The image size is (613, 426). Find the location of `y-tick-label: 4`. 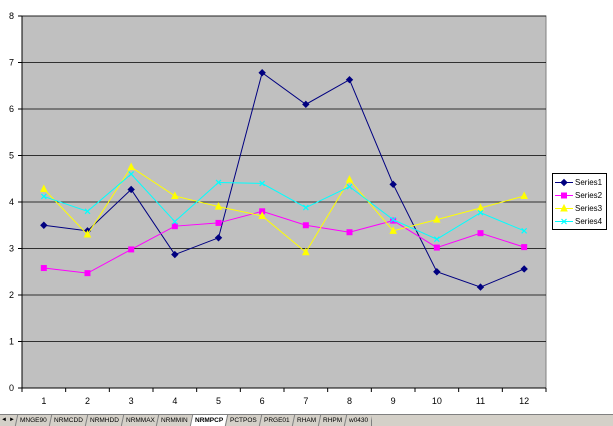

y-tick-label: 4 is located at coordinates (11, 202).